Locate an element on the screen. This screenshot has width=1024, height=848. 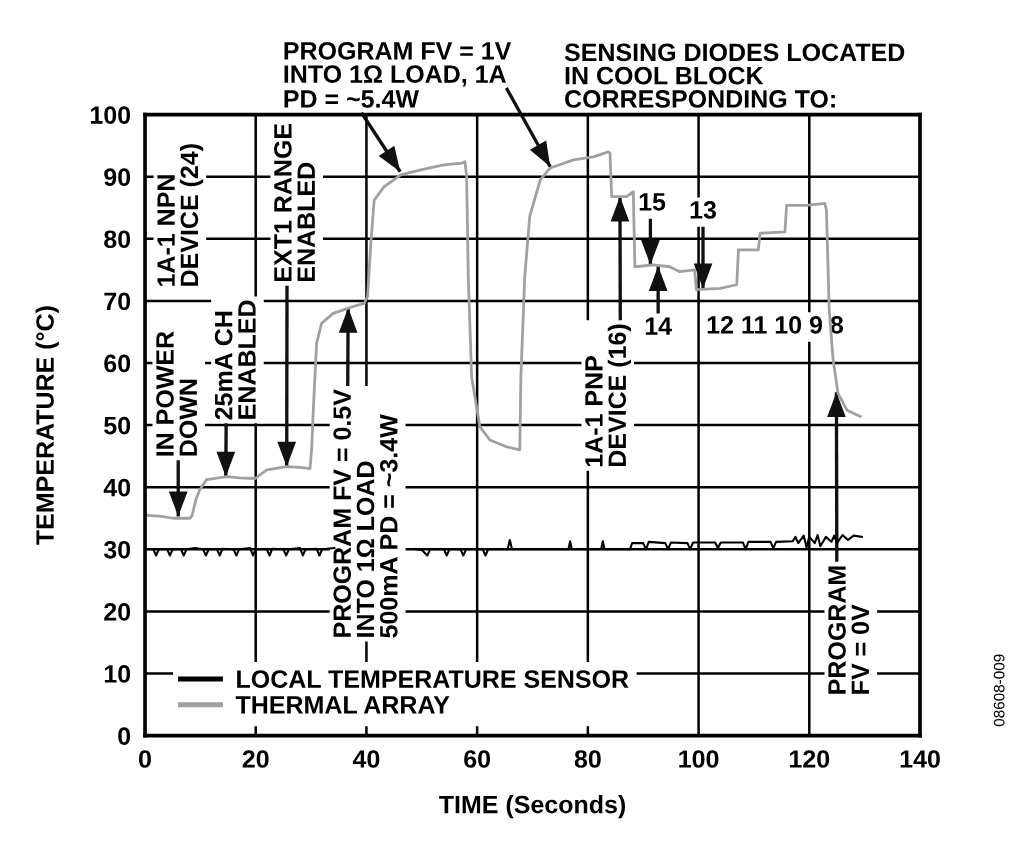
x-tick-label: 40 is located at coordinates (366, 759).